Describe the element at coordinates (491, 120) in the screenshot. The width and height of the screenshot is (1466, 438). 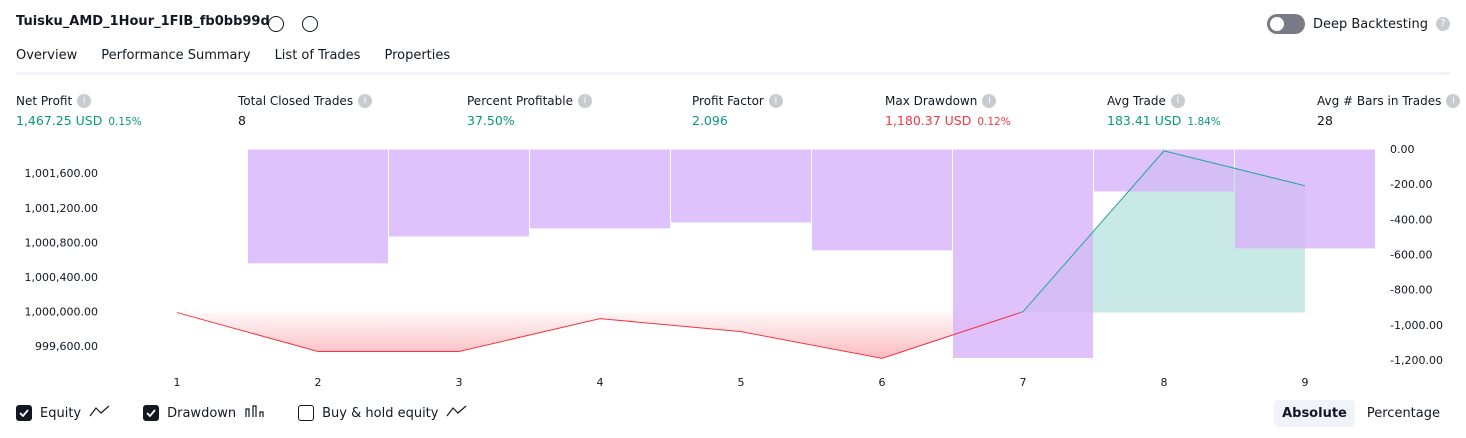
I see `metric-value: 37.50%` at that location.